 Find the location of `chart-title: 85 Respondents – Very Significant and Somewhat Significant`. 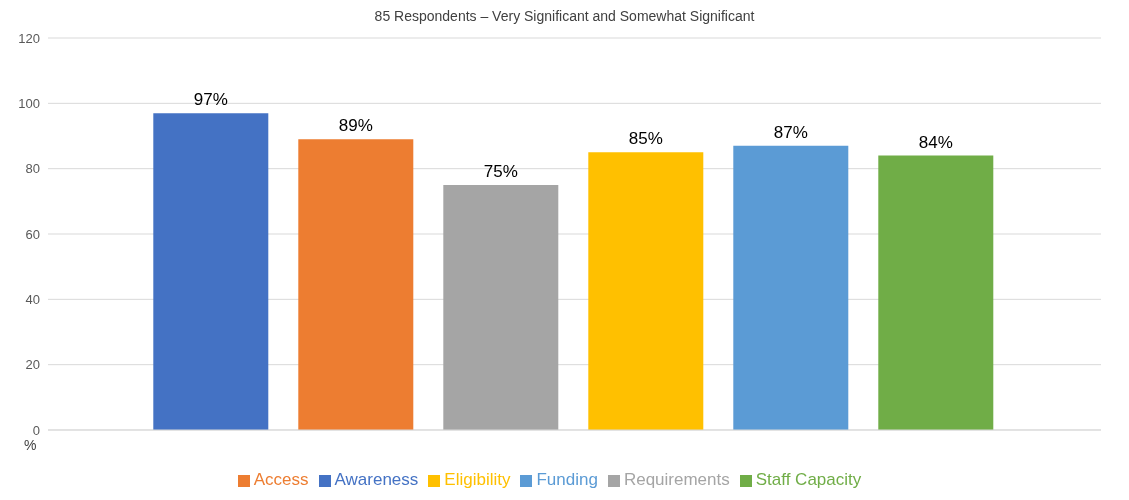

chart-title: 85 Respondents – Very Significant and Somewhat Significant is located at coordinates (564, 17).